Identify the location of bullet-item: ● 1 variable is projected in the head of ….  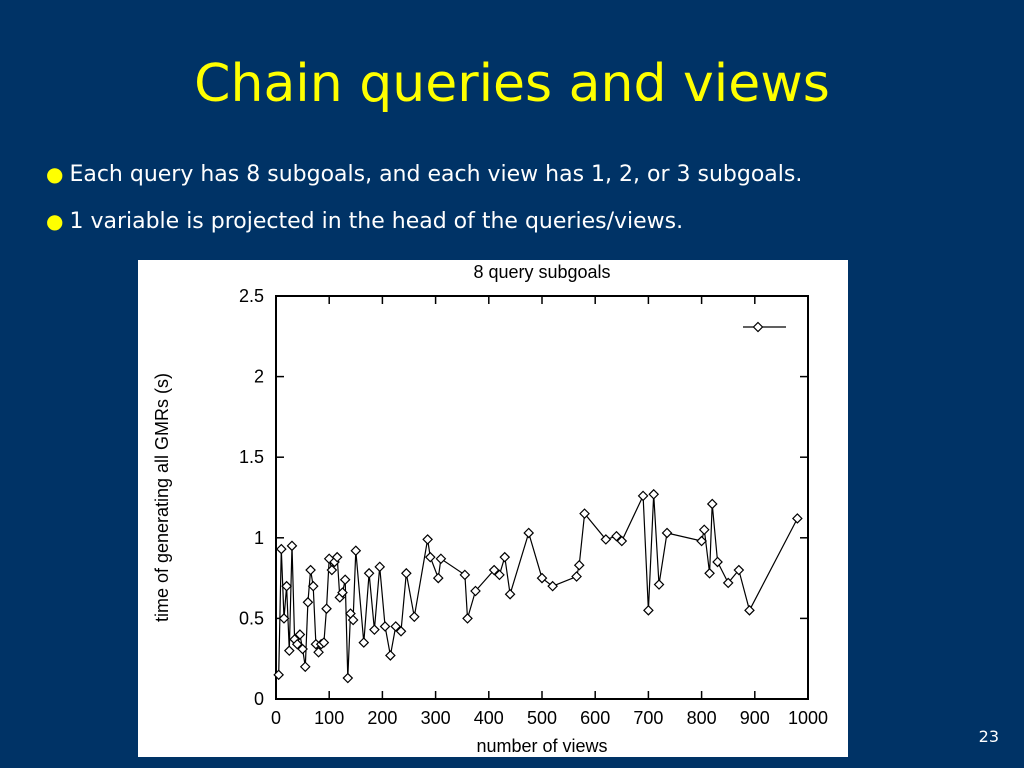
(521, 221).